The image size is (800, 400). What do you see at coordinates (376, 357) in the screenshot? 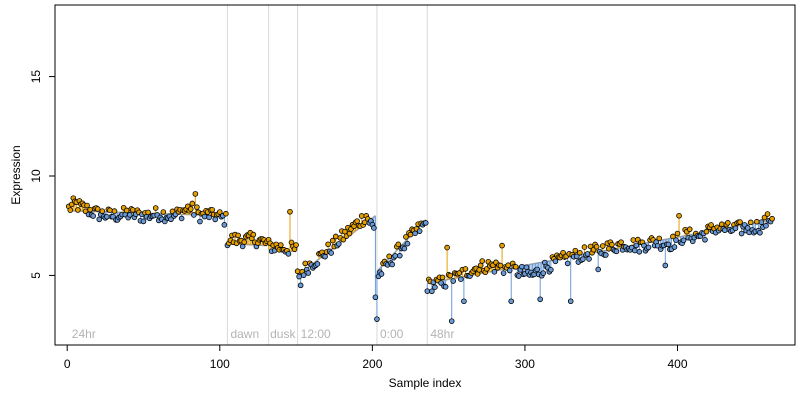
I see `x-axis: 0 100 200 300 400` at bounding box center [376, 357].